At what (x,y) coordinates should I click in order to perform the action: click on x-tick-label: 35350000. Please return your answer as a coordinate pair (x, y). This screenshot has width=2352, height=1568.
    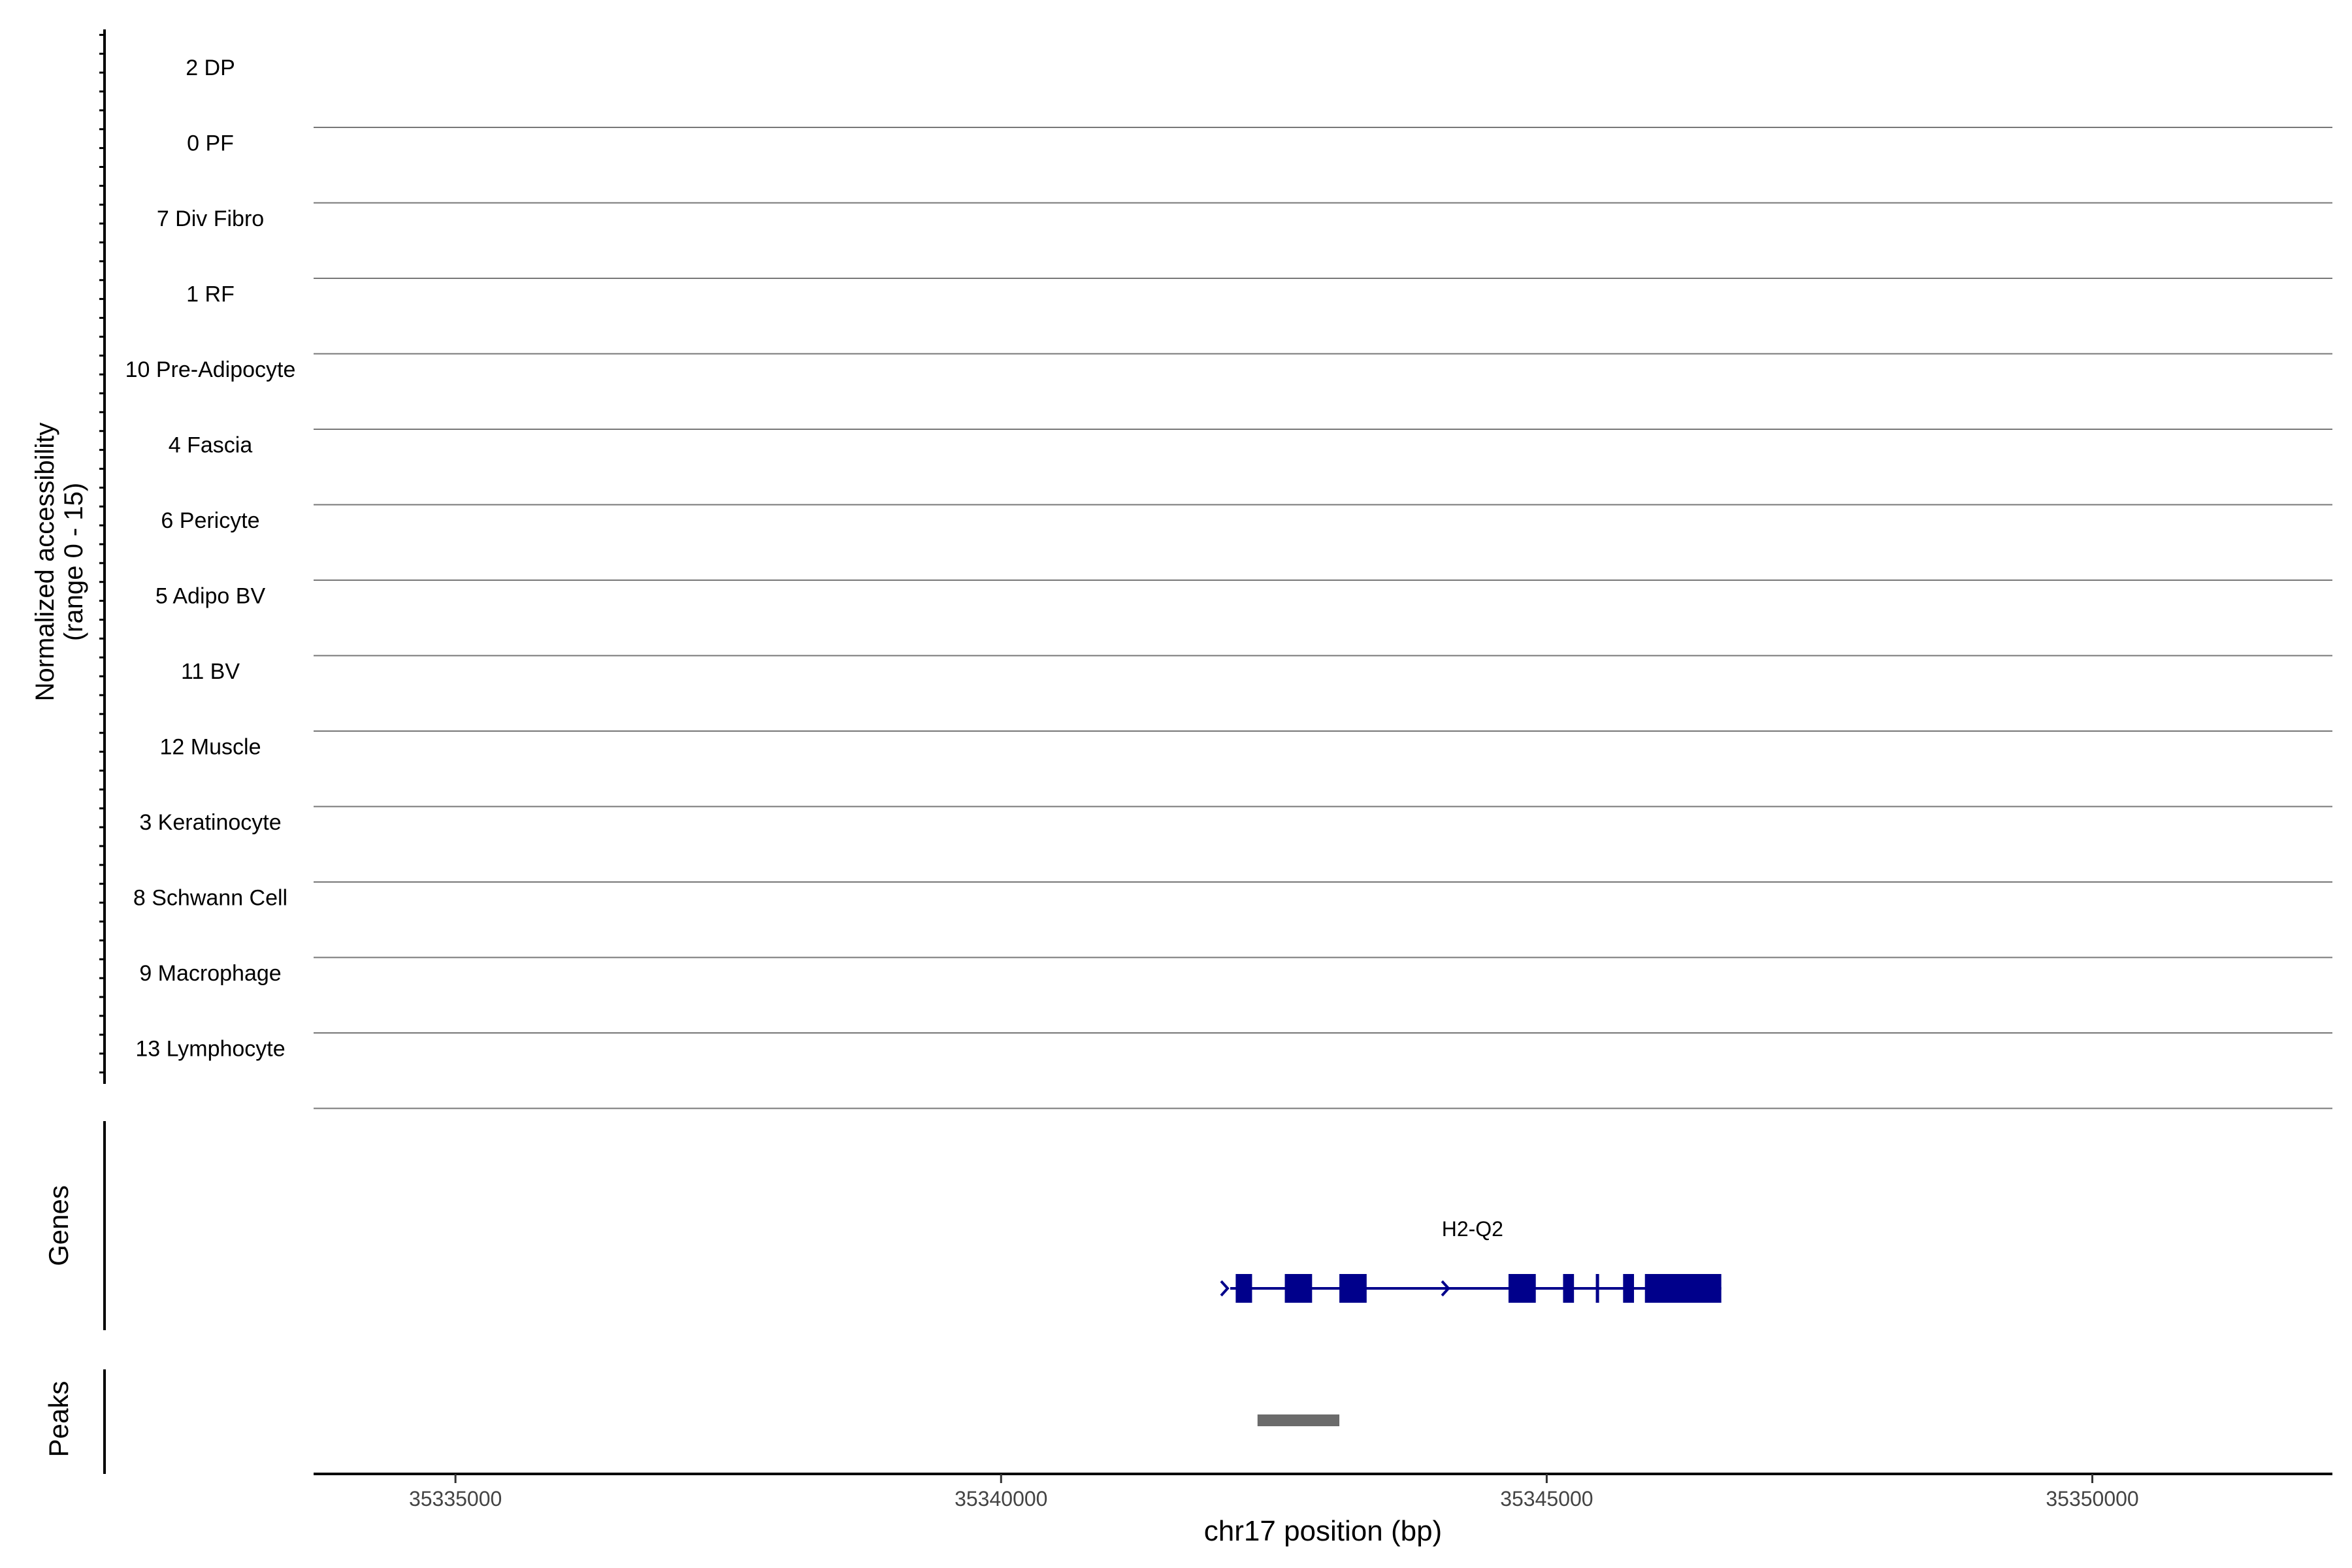
    Looking at the image, I should click on (2092, 1499).